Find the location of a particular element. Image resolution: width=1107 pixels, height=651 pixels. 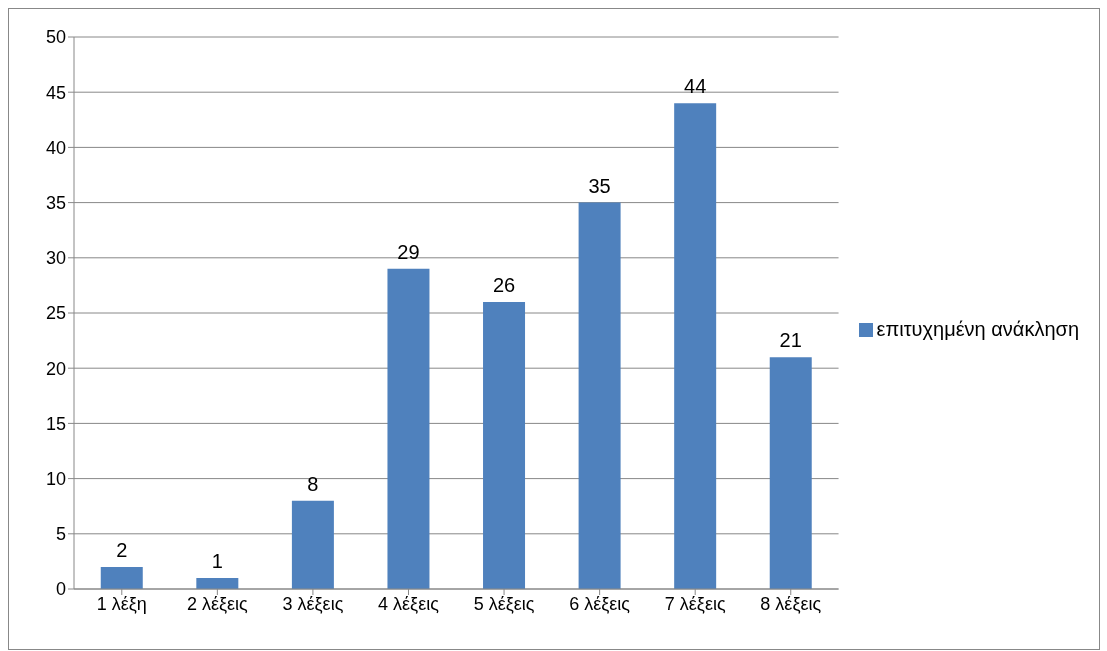

x-tick-label: 3 λέξεις is located at coordinates (313, 603).